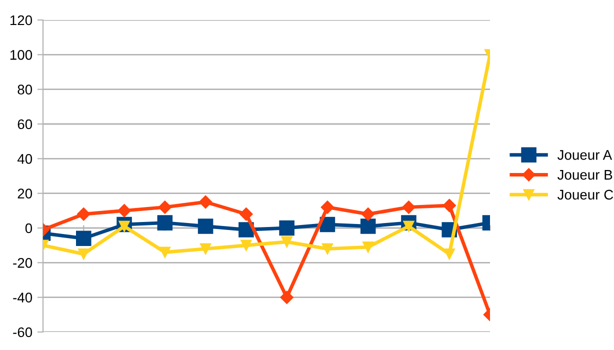 This screenshot has width=614, height=350. Describe the element at coordinates (584, 175) in the screenshot. I see `legend-label: Joueur B` at that location.